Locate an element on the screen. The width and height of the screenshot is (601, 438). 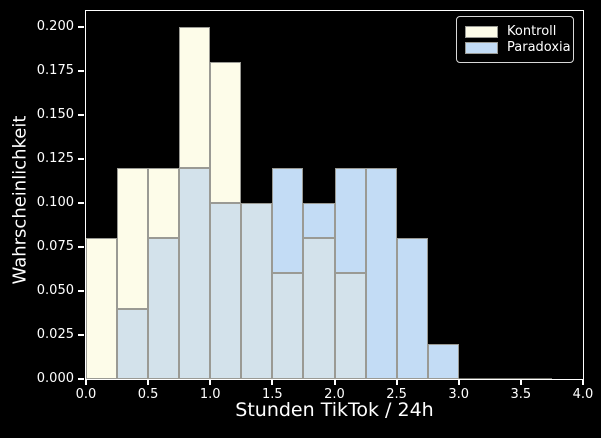
legend-label: Paradoxia is located at coordinates (539, 47).